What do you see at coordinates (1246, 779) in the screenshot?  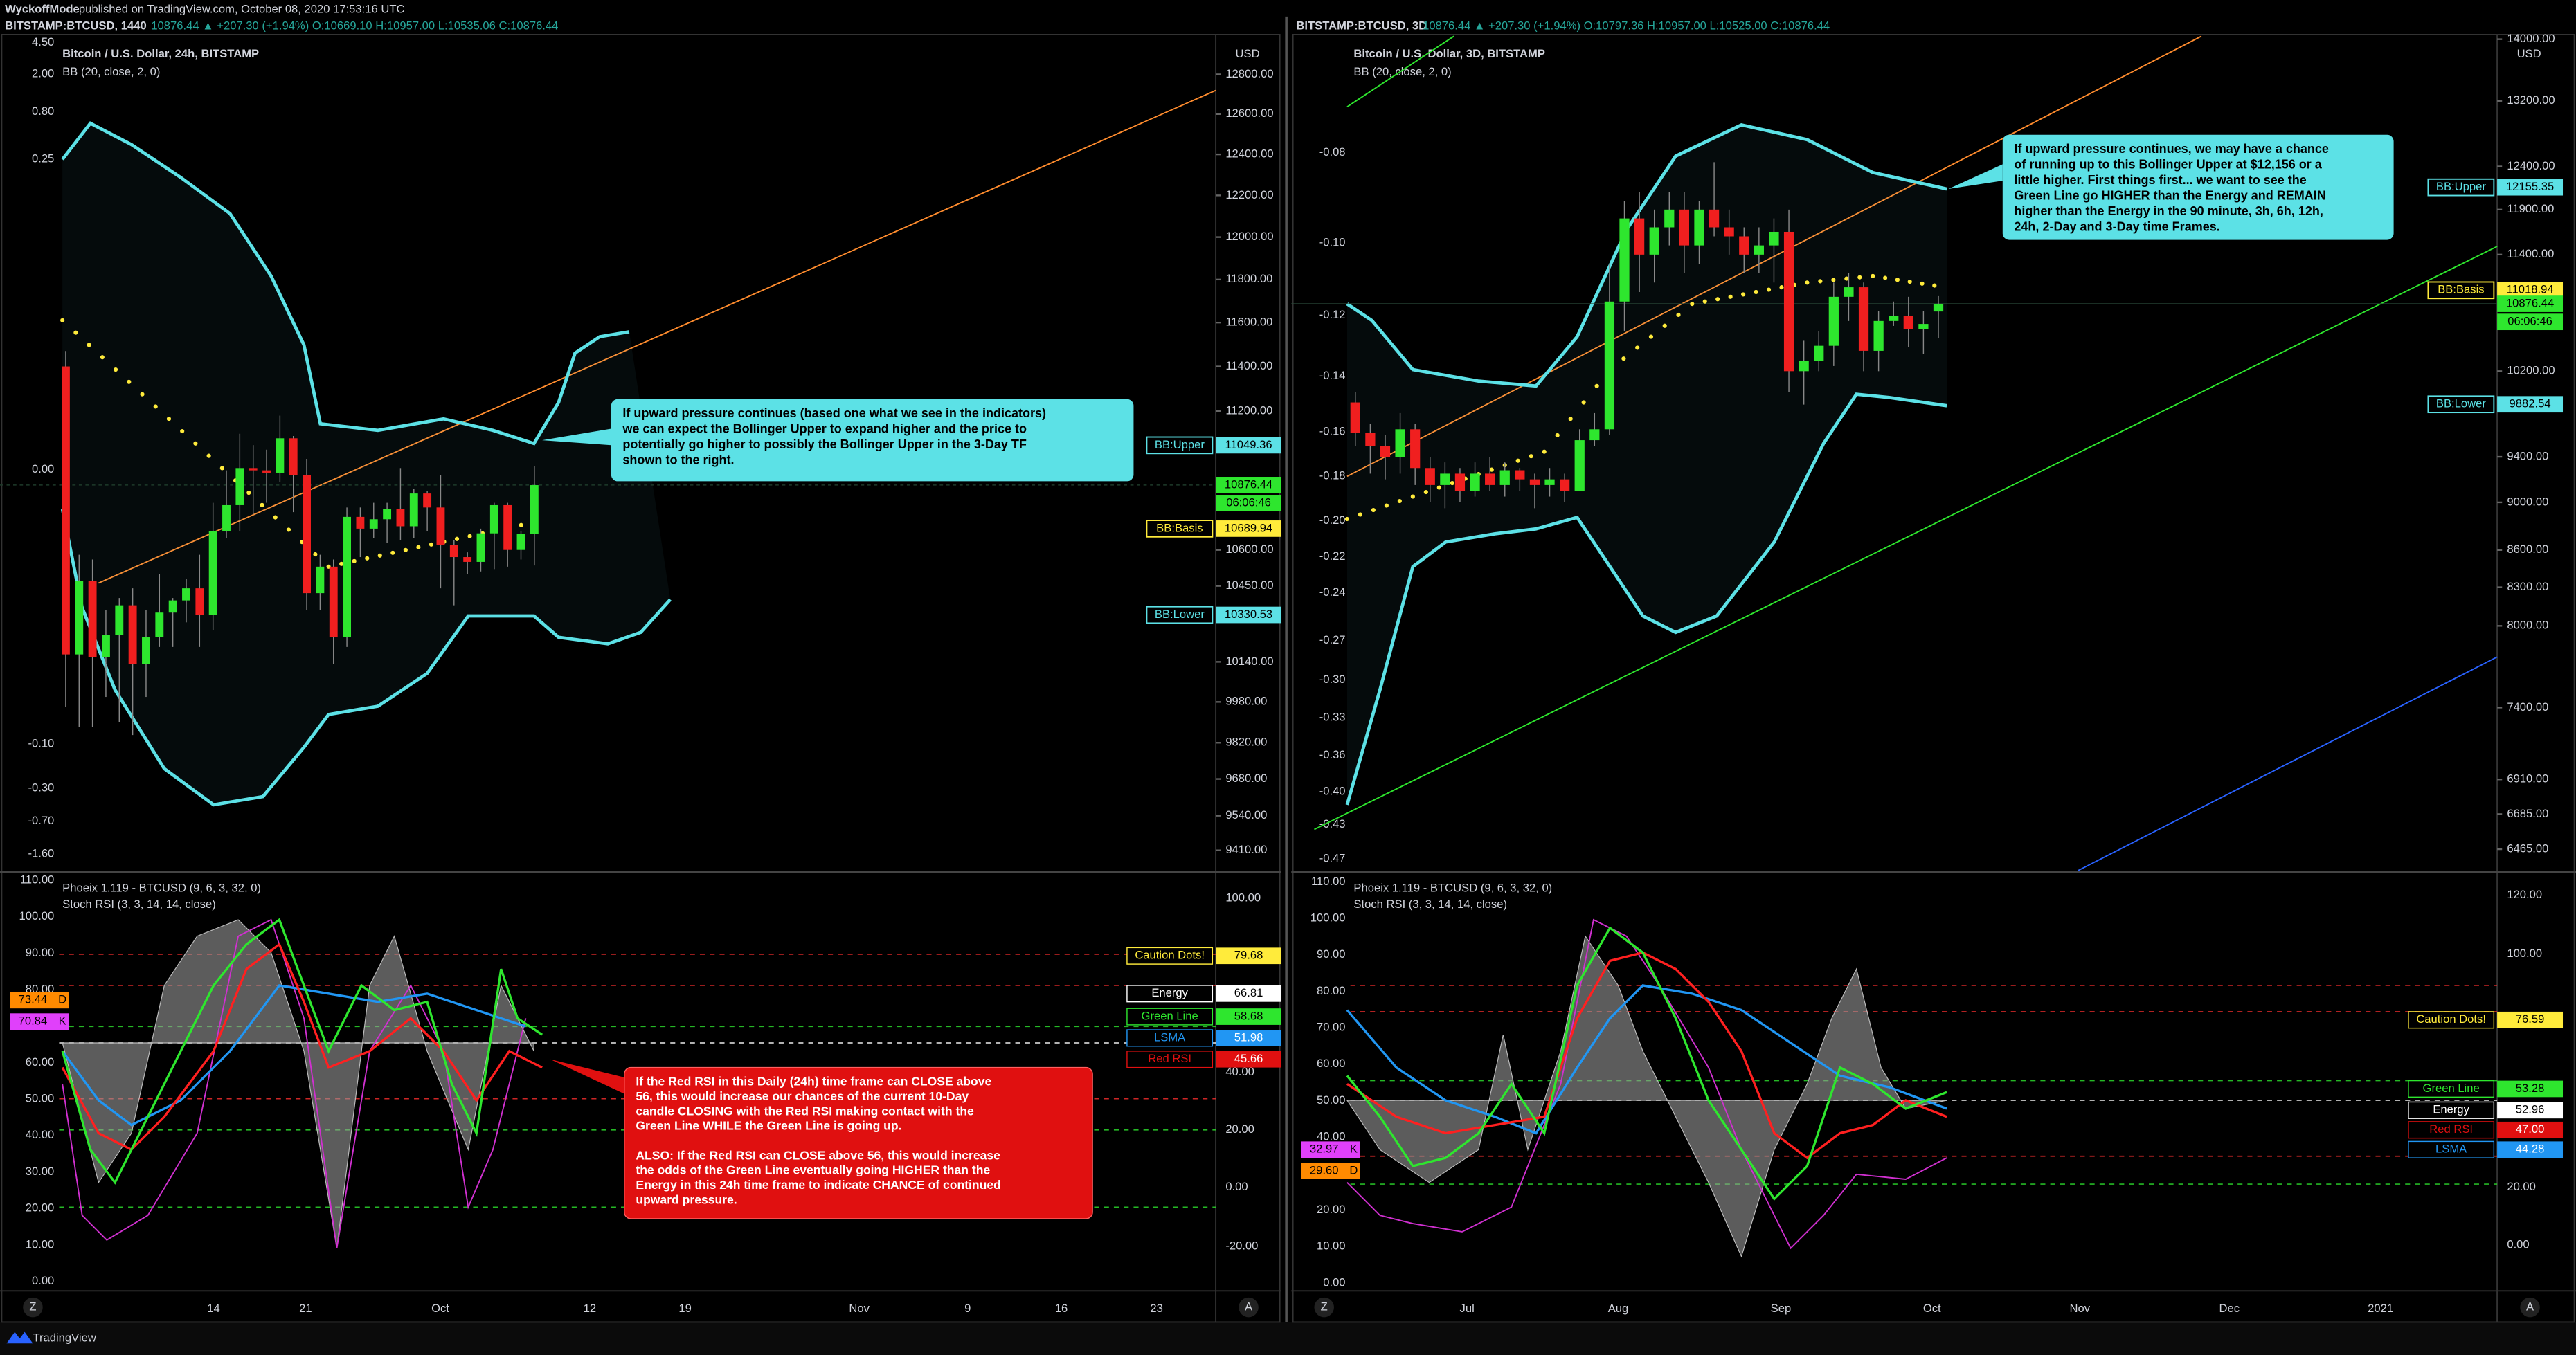 I see `price-tick-label: 9680.00` at bounding box center [1246, 779].